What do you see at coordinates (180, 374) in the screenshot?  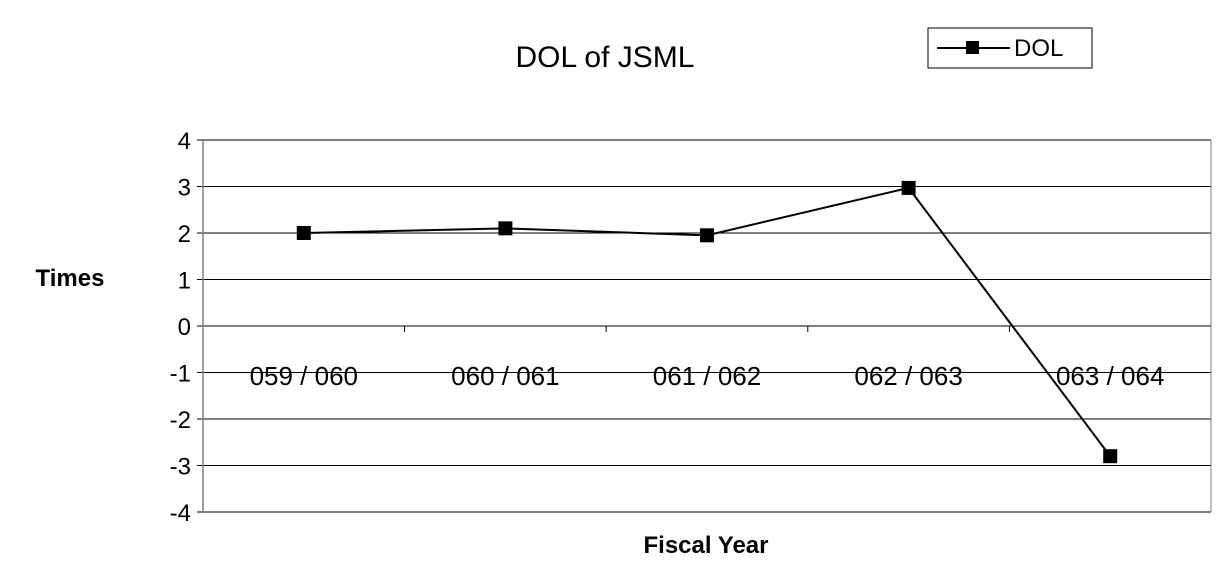 I see `y-tick-label: -1` at bounding box center [180, 374].